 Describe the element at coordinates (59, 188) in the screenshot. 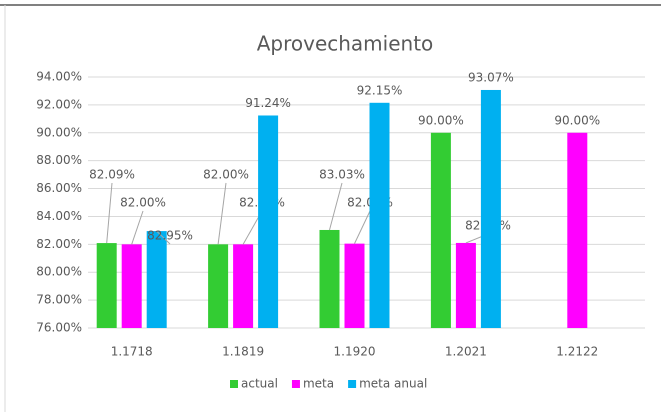

I see `y-tick-label: 86.00%` at that location.